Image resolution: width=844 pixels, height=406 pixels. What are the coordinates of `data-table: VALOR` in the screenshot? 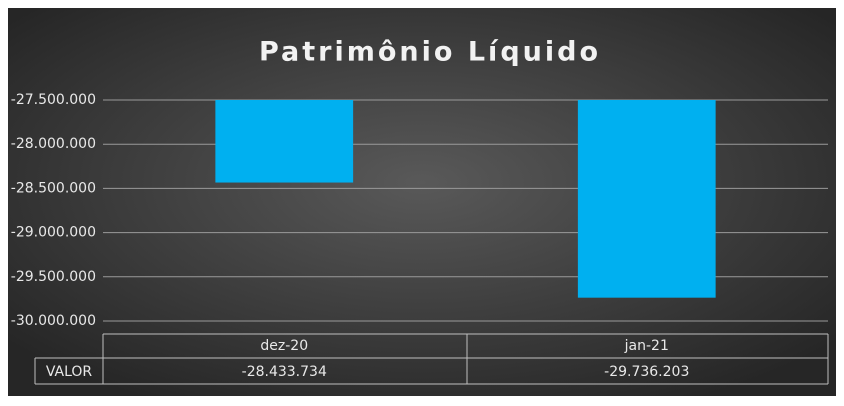 It's located at (431, 359).